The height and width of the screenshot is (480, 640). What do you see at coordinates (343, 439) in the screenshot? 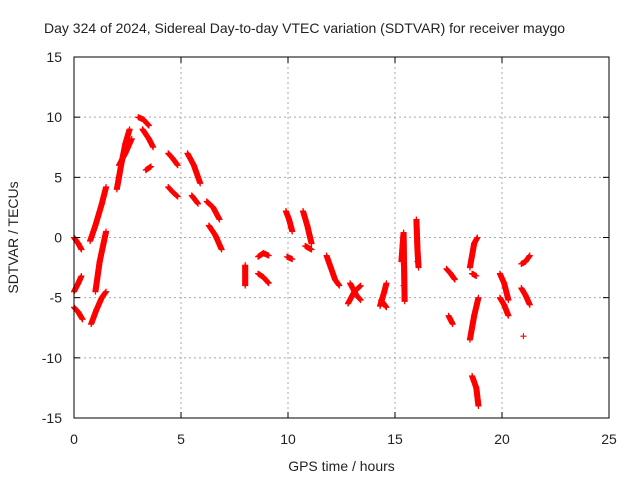
I see `x-tick-labels: 0 5 10 15 20 25` at bounding box center [343, 439].